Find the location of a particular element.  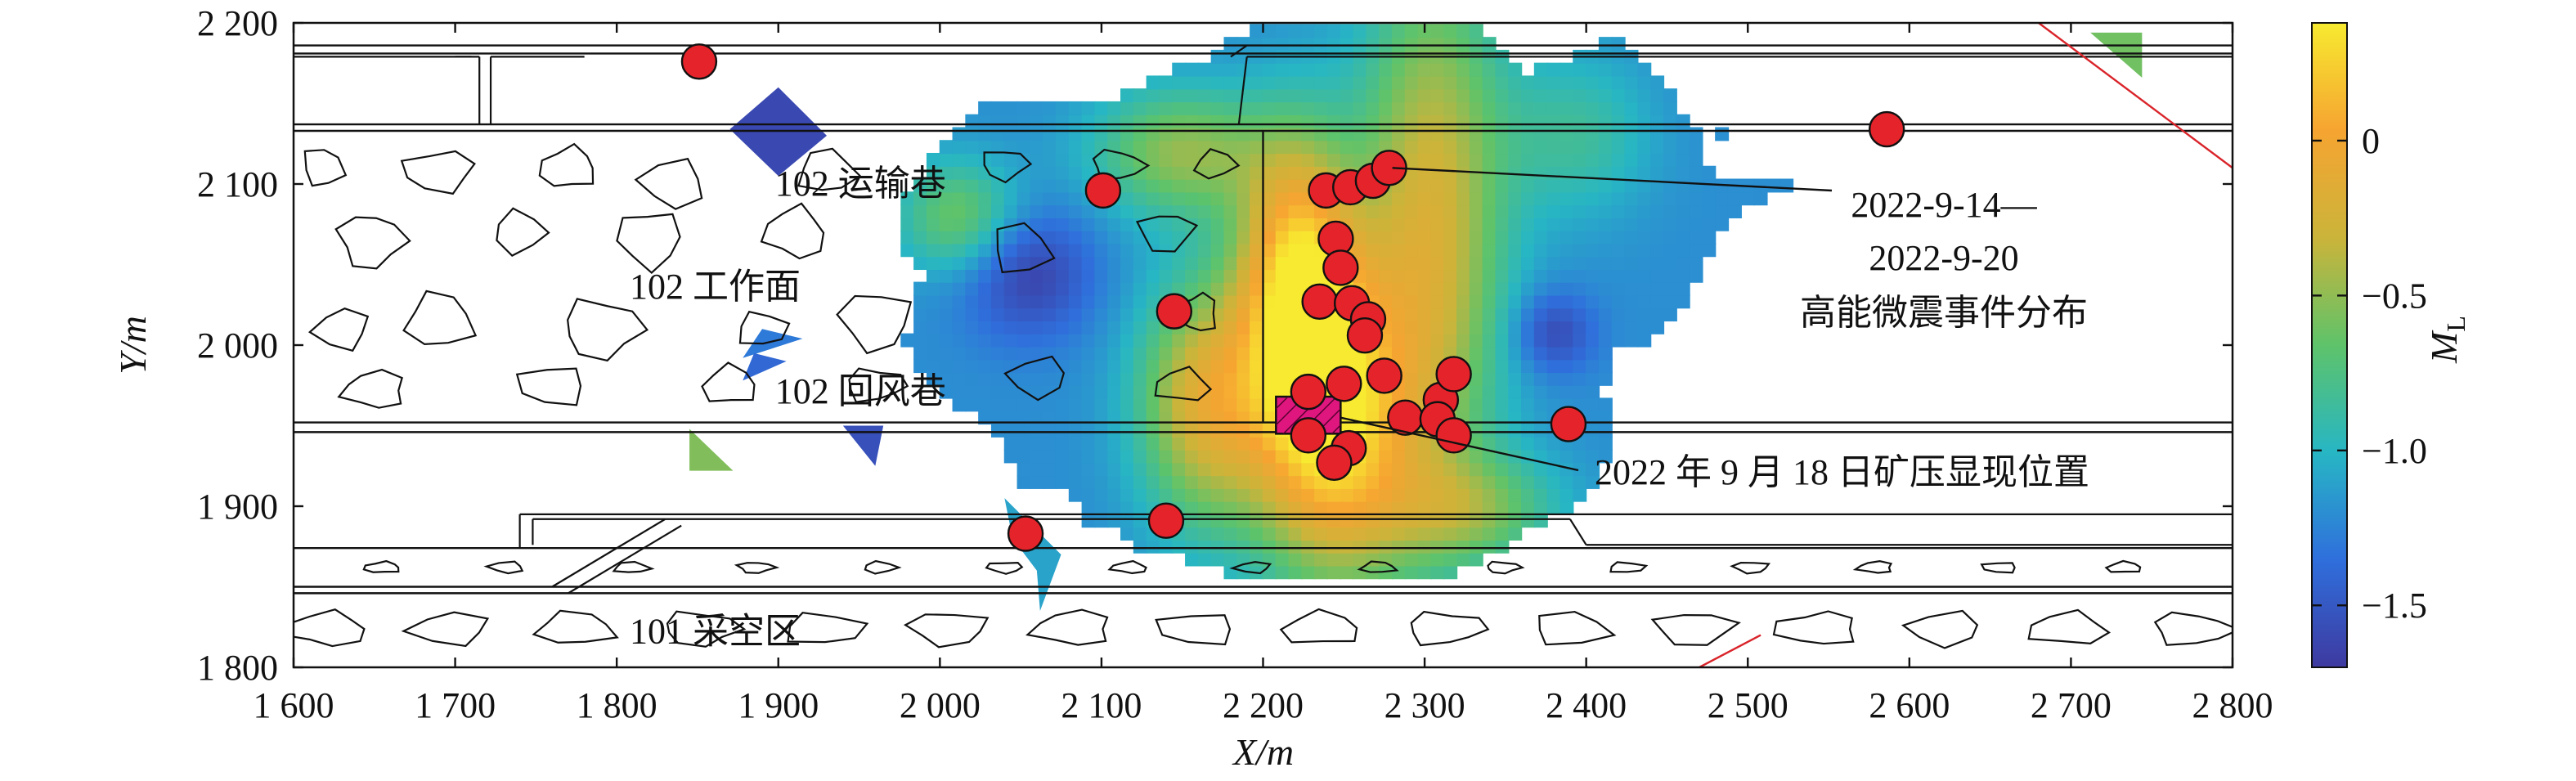

annotation-leaders is located at coordinates (1586, 319).